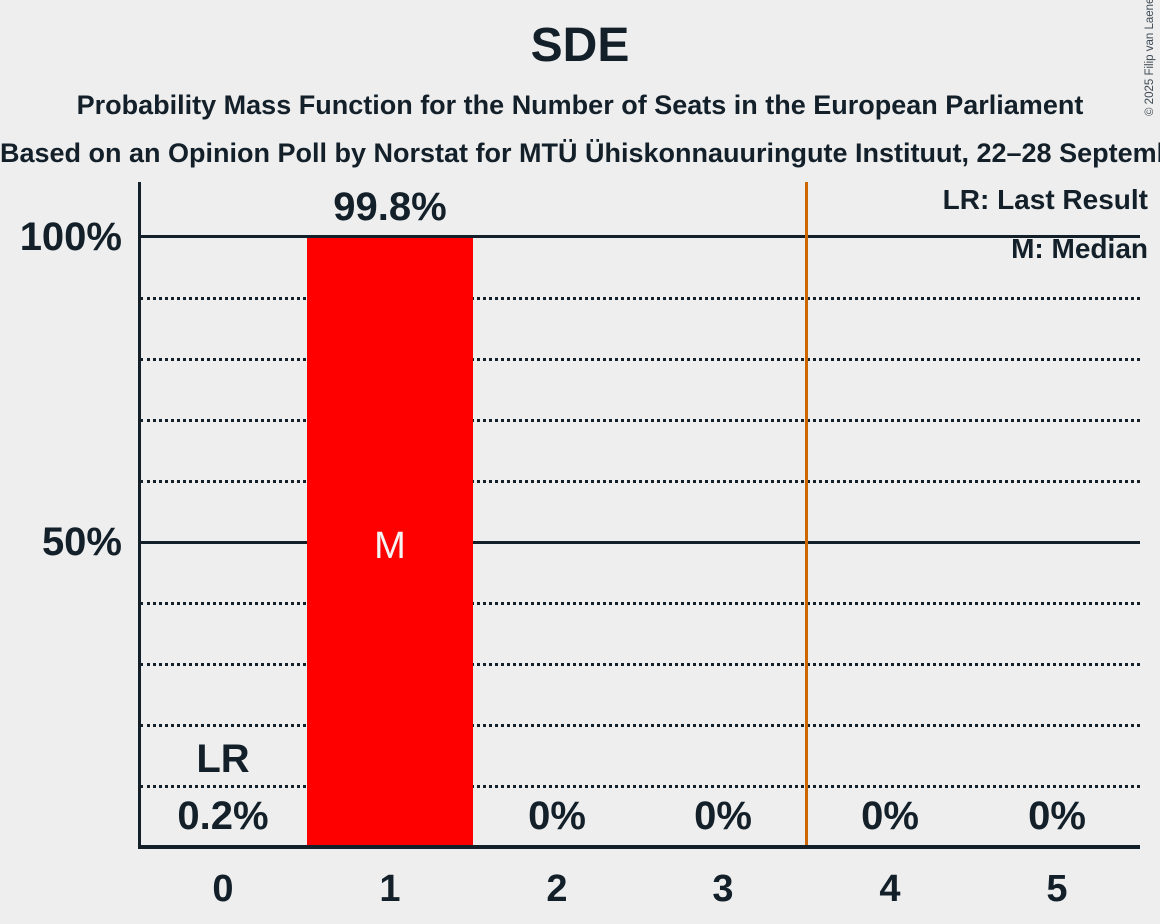  I want to click on copyright-notice: © 2025 Filip van Laenen, so click(1150, 58).